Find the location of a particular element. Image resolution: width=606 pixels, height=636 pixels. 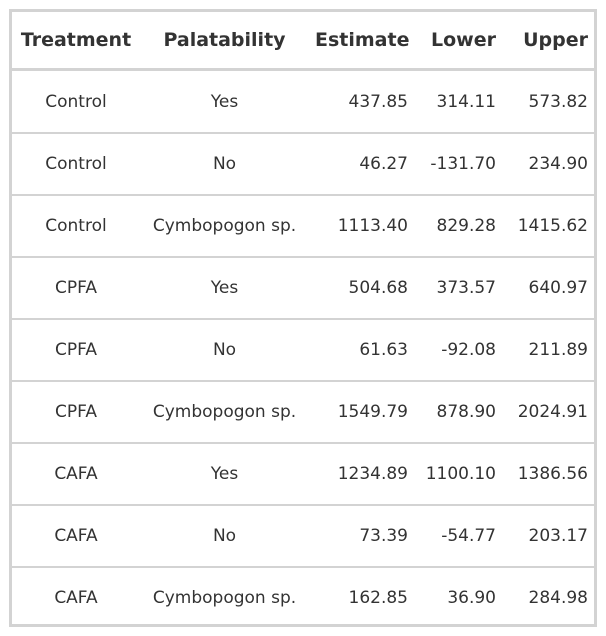

table-row: CAFA Cymbopogon sp. 162.85 36.90 284.98 is located at coordinates (303, 597).